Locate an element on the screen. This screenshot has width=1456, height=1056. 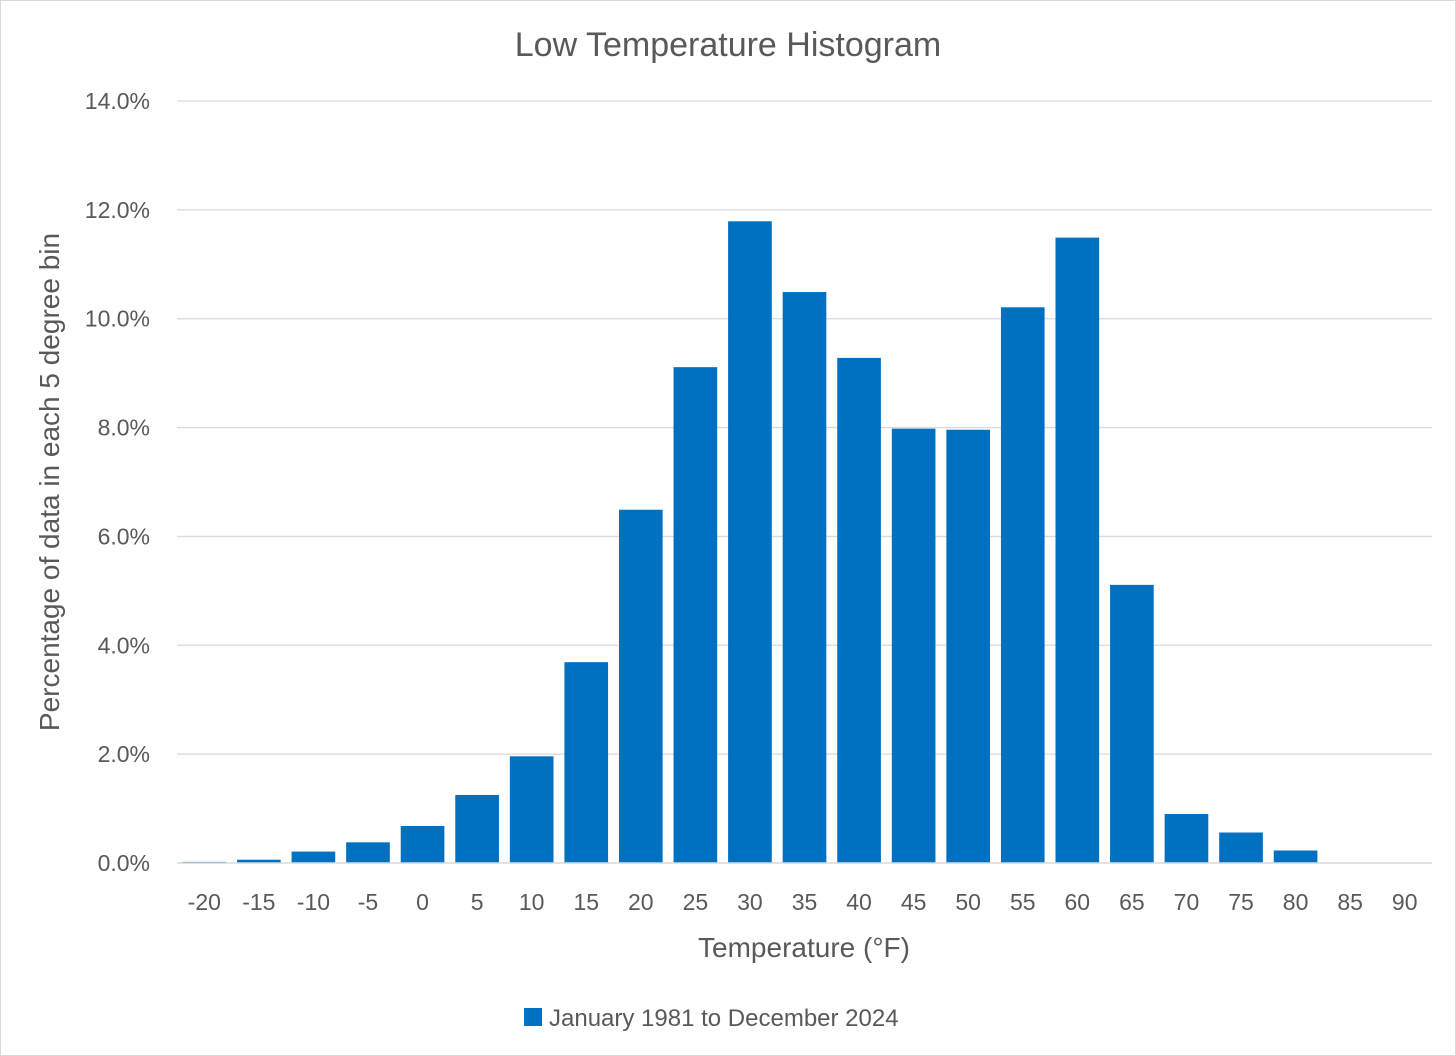
y-tick-label: 14.0% is located at coordinates (117, 101).